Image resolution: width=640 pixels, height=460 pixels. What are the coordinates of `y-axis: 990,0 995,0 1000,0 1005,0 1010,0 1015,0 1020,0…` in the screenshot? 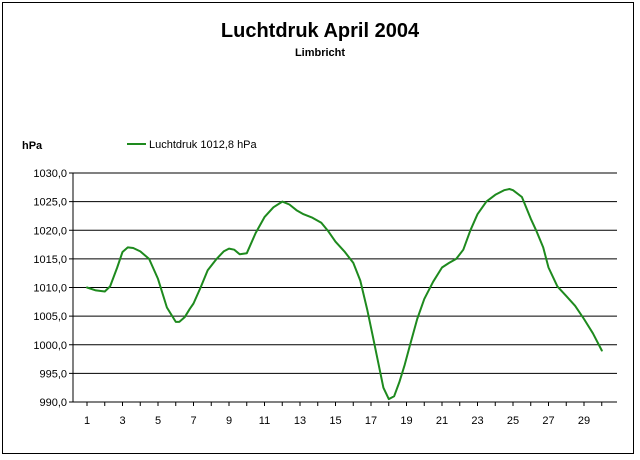 It's located at (53, 288).